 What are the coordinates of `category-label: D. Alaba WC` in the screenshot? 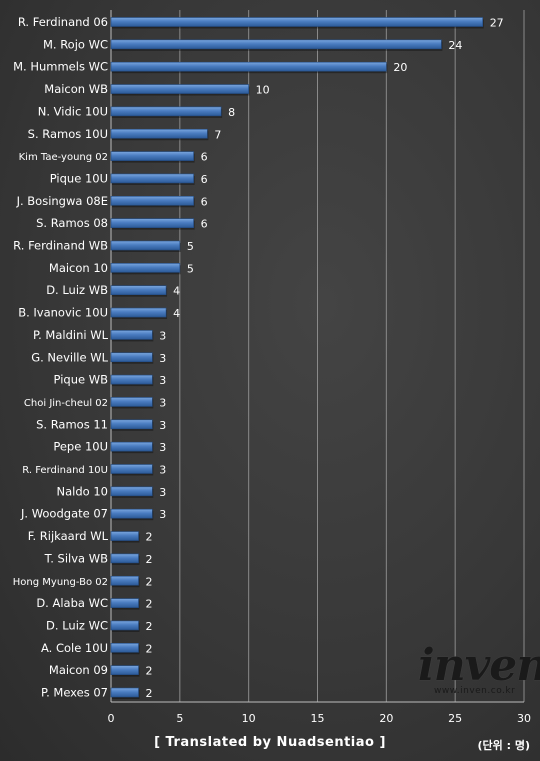 It's located at (72, 603).